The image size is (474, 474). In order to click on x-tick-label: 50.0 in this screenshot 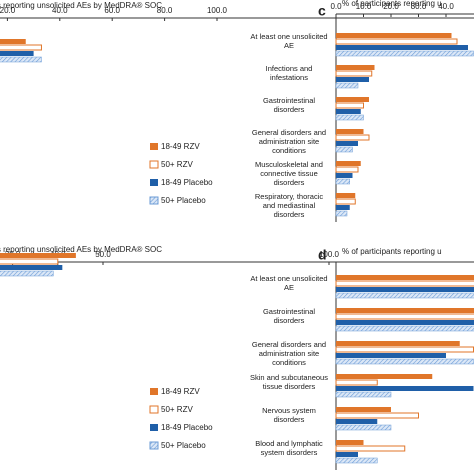, I will do `click(103, 254)`.